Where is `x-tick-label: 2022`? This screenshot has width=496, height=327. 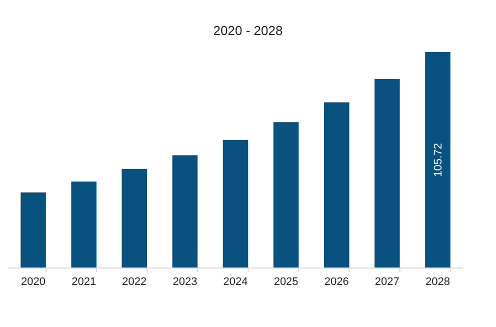
x-tick-label: 2022 is located at coordinates (134, 282).